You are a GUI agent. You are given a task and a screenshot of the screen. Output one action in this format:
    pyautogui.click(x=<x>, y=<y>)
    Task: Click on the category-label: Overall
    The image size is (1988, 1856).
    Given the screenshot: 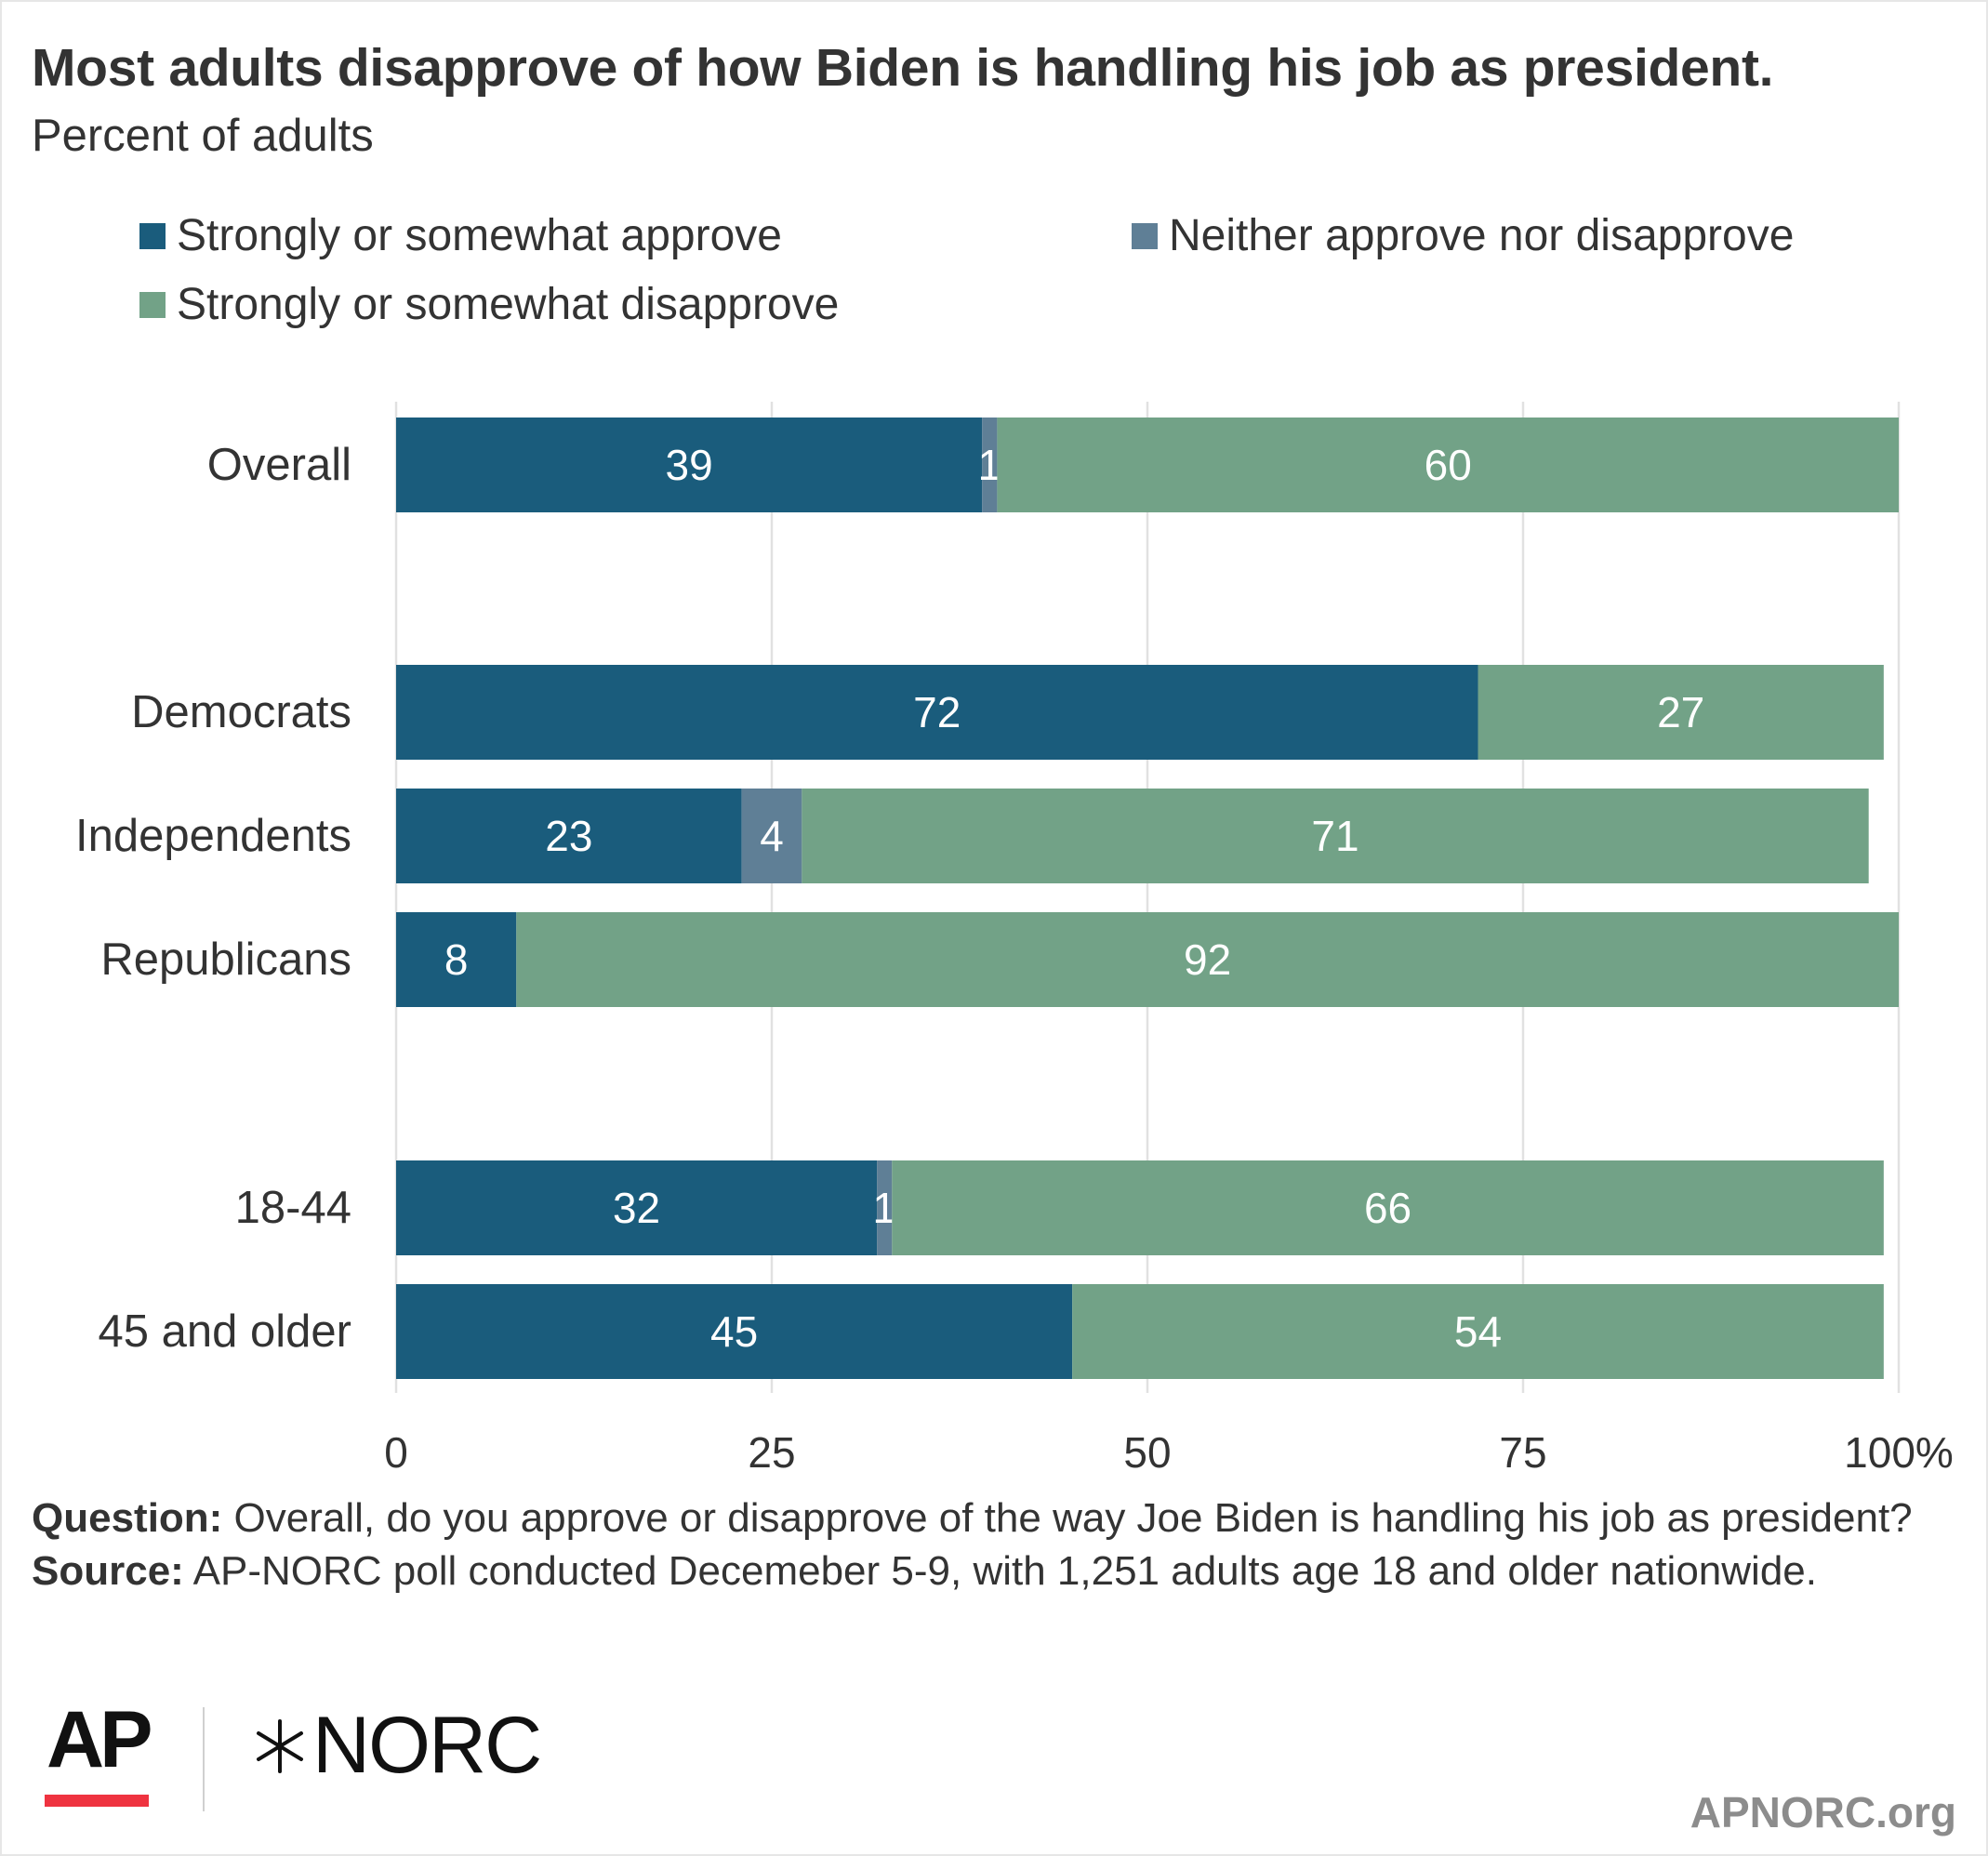 What is the action you would take?
    pyautogui.click(x=279, y=465)
    